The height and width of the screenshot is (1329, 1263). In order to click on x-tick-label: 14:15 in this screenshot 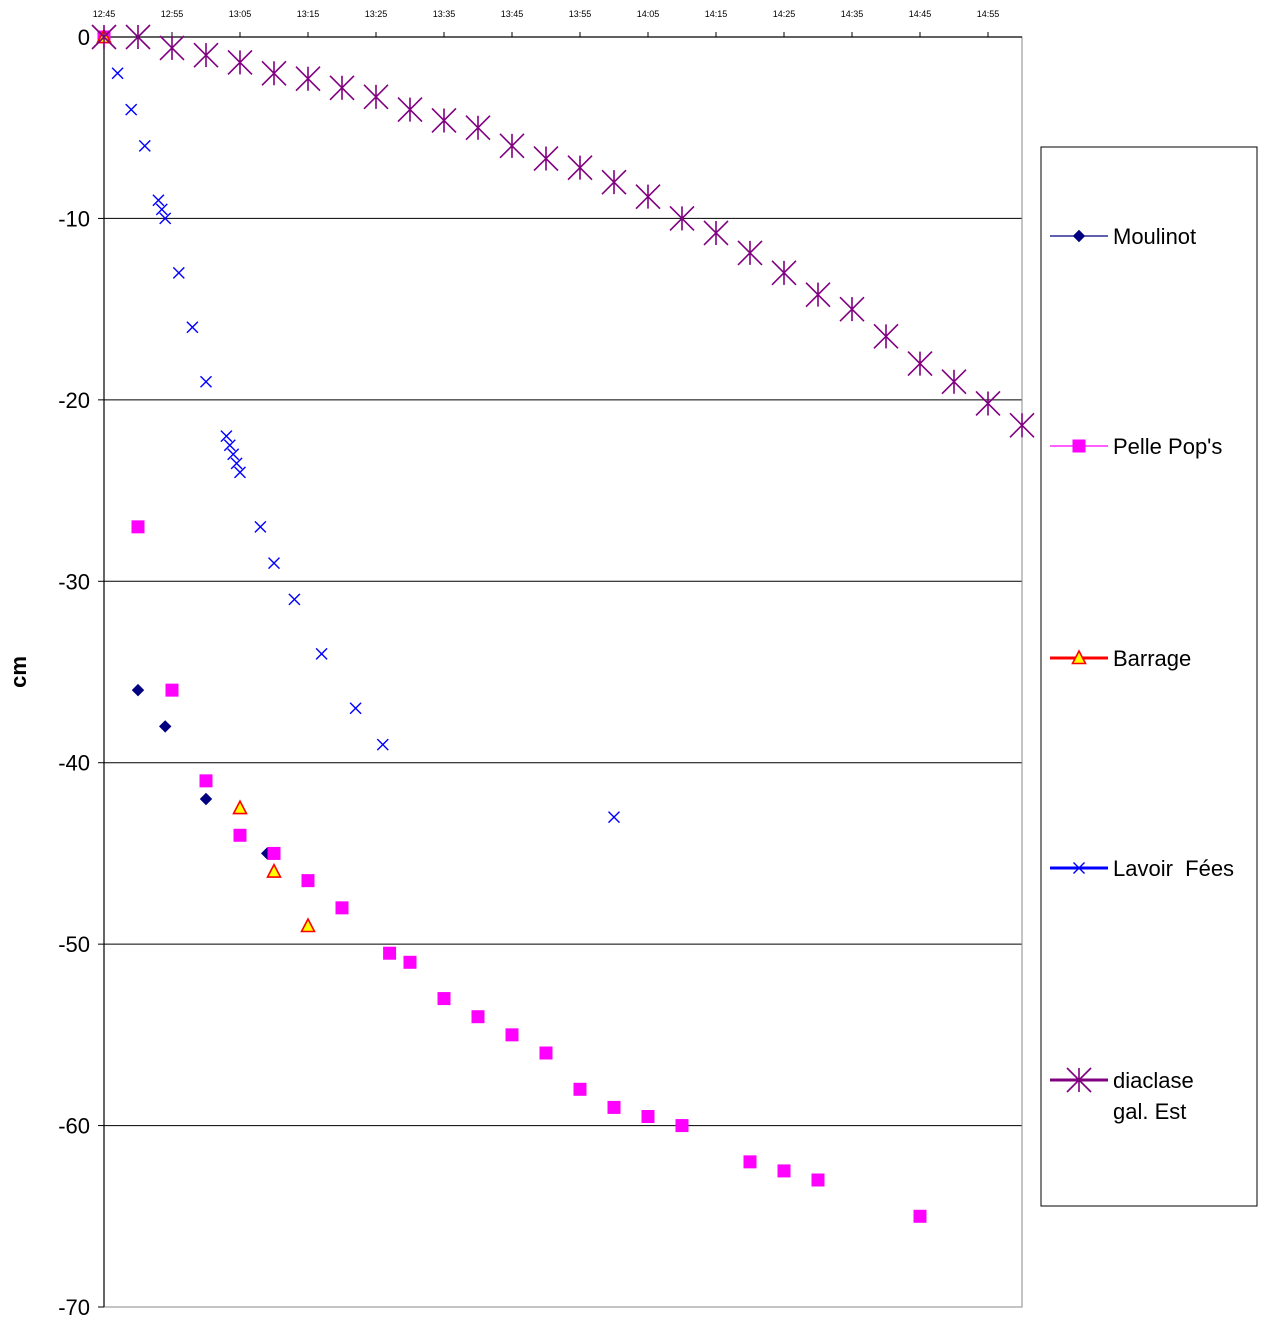, I will do `click(716, 14)`.